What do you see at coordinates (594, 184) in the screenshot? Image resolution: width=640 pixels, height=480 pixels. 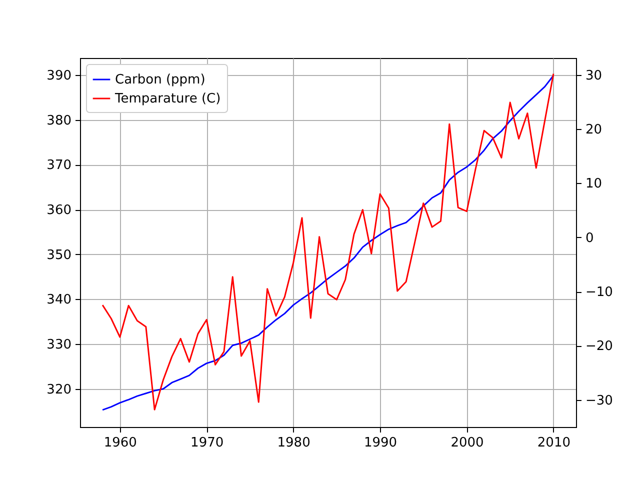 I see `y2-tick-label: 10` at bounding box center [594, 184].